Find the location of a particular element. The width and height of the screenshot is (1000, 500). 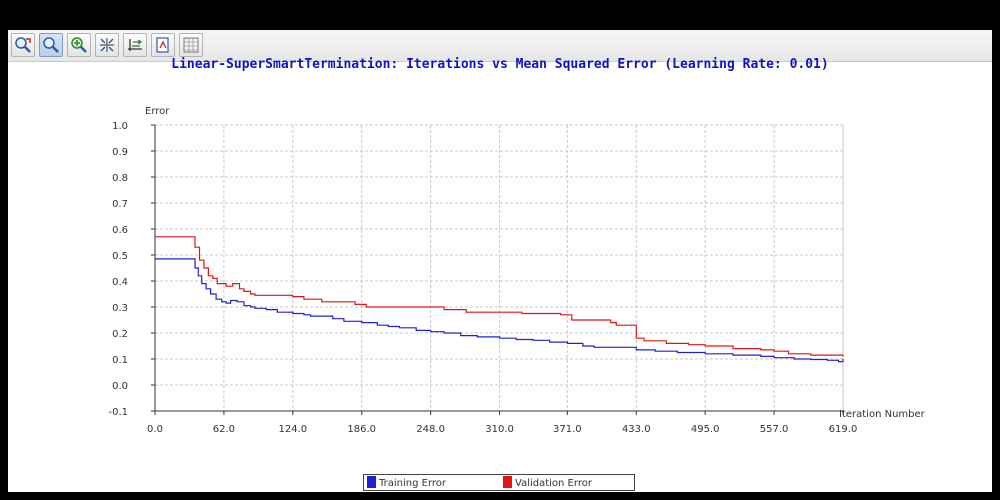

fit-icon is located at coordinates (107, 45).